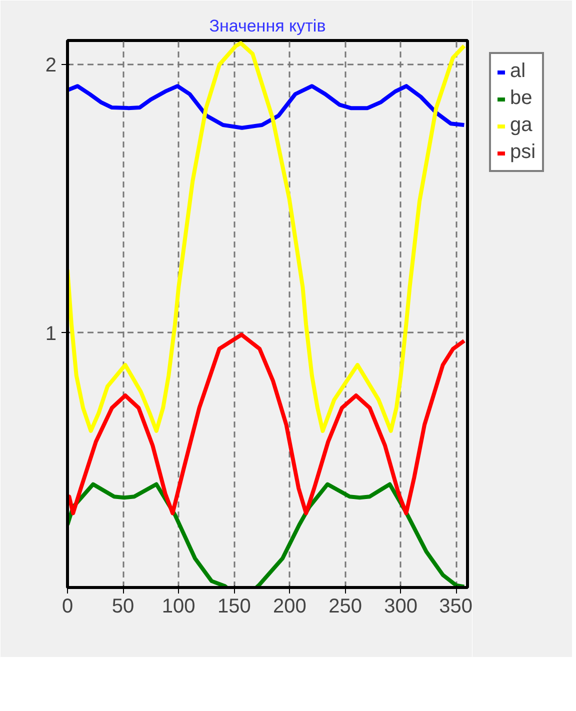  What do you see at coordinates (267, 26) in the screenshot?
I see `chart-title: Значення кутів` at bounding box center [267, 26].